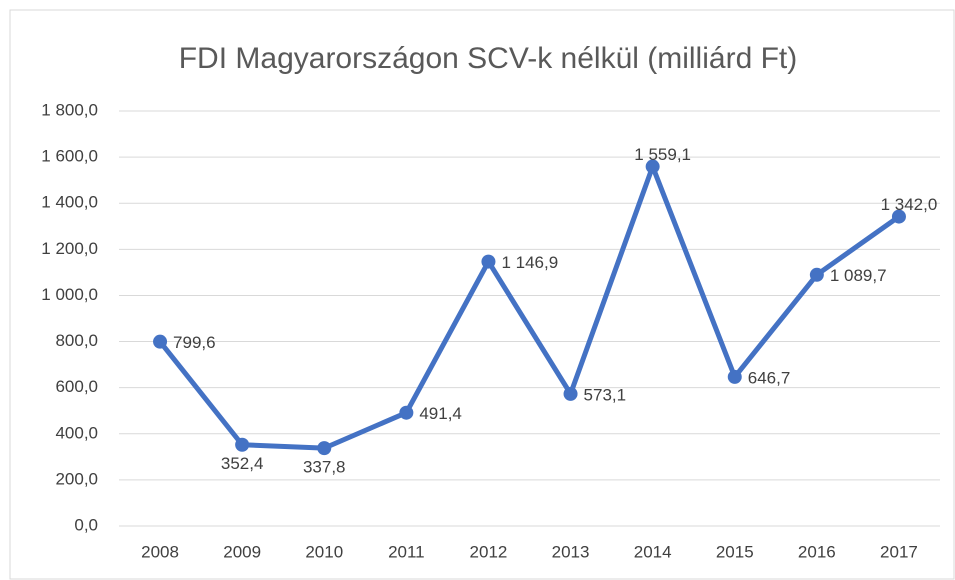 This screenshot has height=580, width=955. I want to click on data-label: 799,6, so click(194, 342).